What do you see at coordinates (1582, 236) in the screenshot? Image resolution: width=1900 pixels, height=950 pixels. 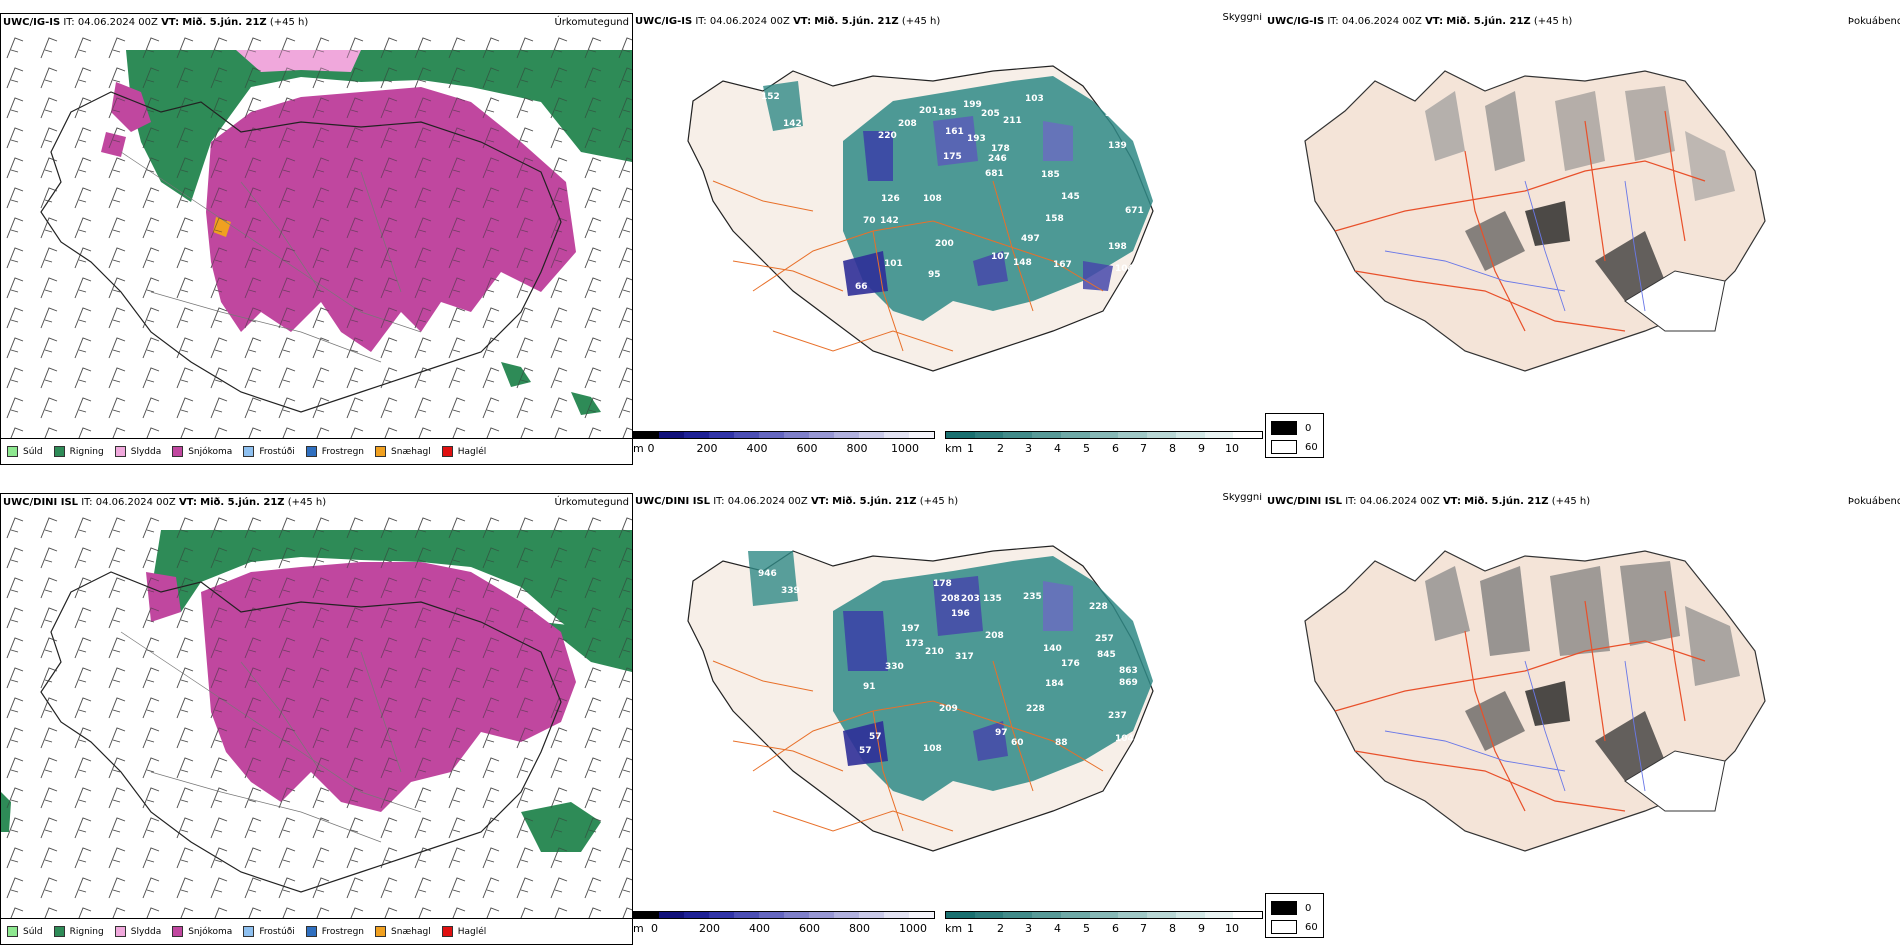 I see `fog-map` at bounding box center [1582, 236].